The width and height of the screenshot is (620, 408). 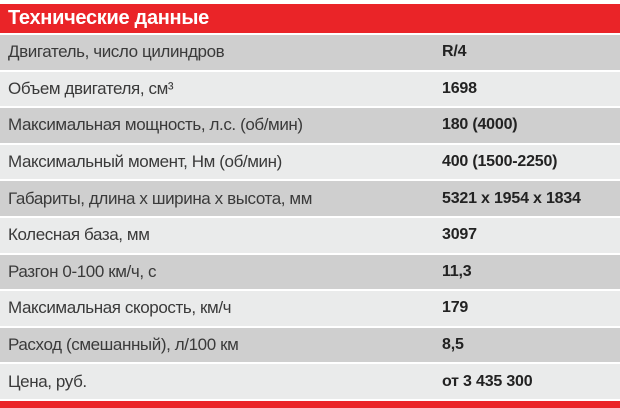 What do you see at coordinates (145, 162) in the screenshot?
I see `row-label: Максимальный момент, Нм (об/мин)` at bounding box center [145, 162].